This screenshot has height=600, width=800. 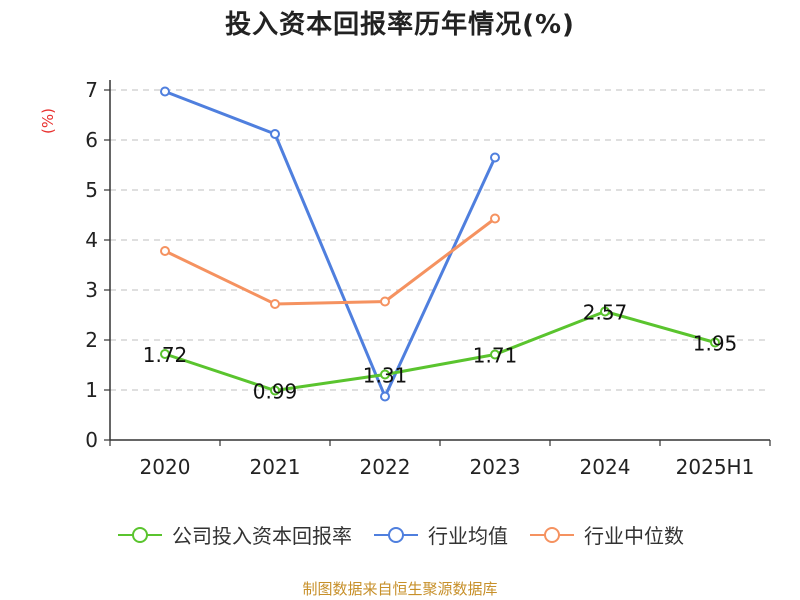 I want to click on x-tick-label: 2024, so click(x=605, y=467).